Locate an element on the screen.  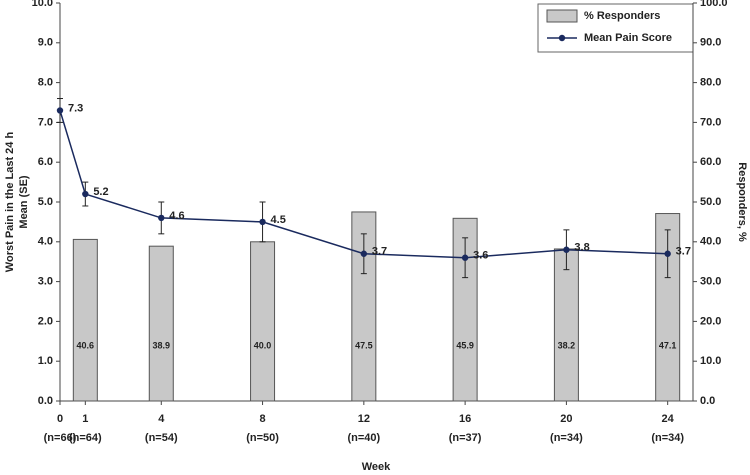
bar-value-label: 40.6 is located at coordinates (86, 345).